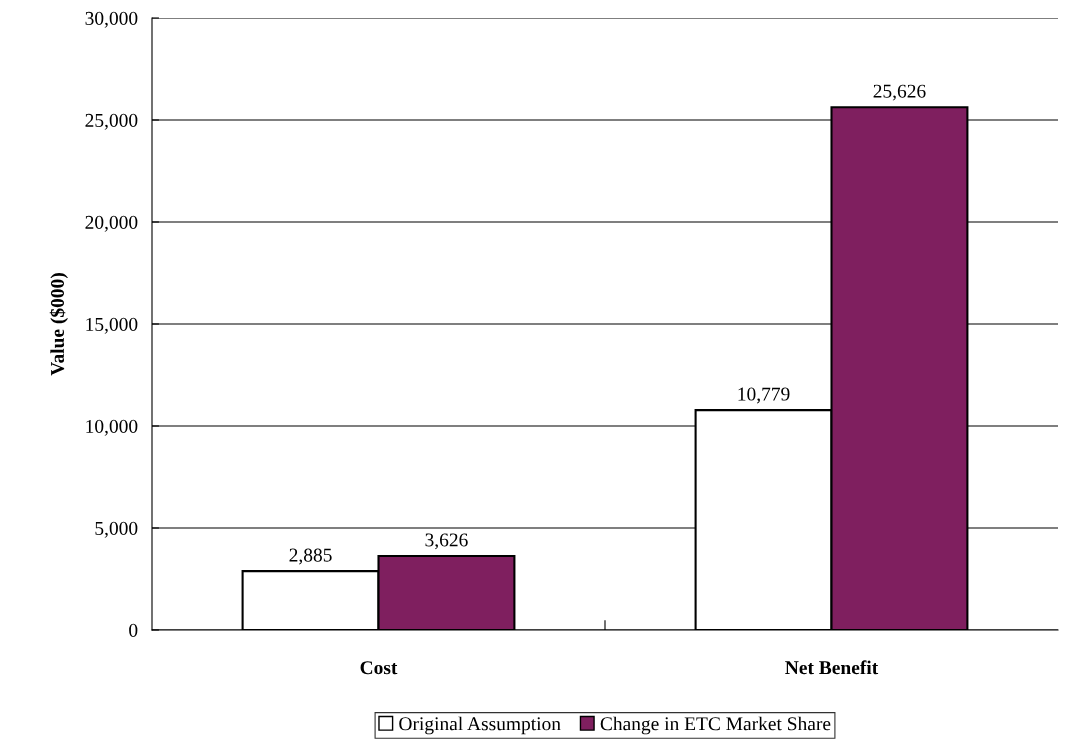 This screenshot has height=747, width=1078. Describe the element at coordinates (446, 541) in the screenshot. I see `data-label: 3,626` at that location.